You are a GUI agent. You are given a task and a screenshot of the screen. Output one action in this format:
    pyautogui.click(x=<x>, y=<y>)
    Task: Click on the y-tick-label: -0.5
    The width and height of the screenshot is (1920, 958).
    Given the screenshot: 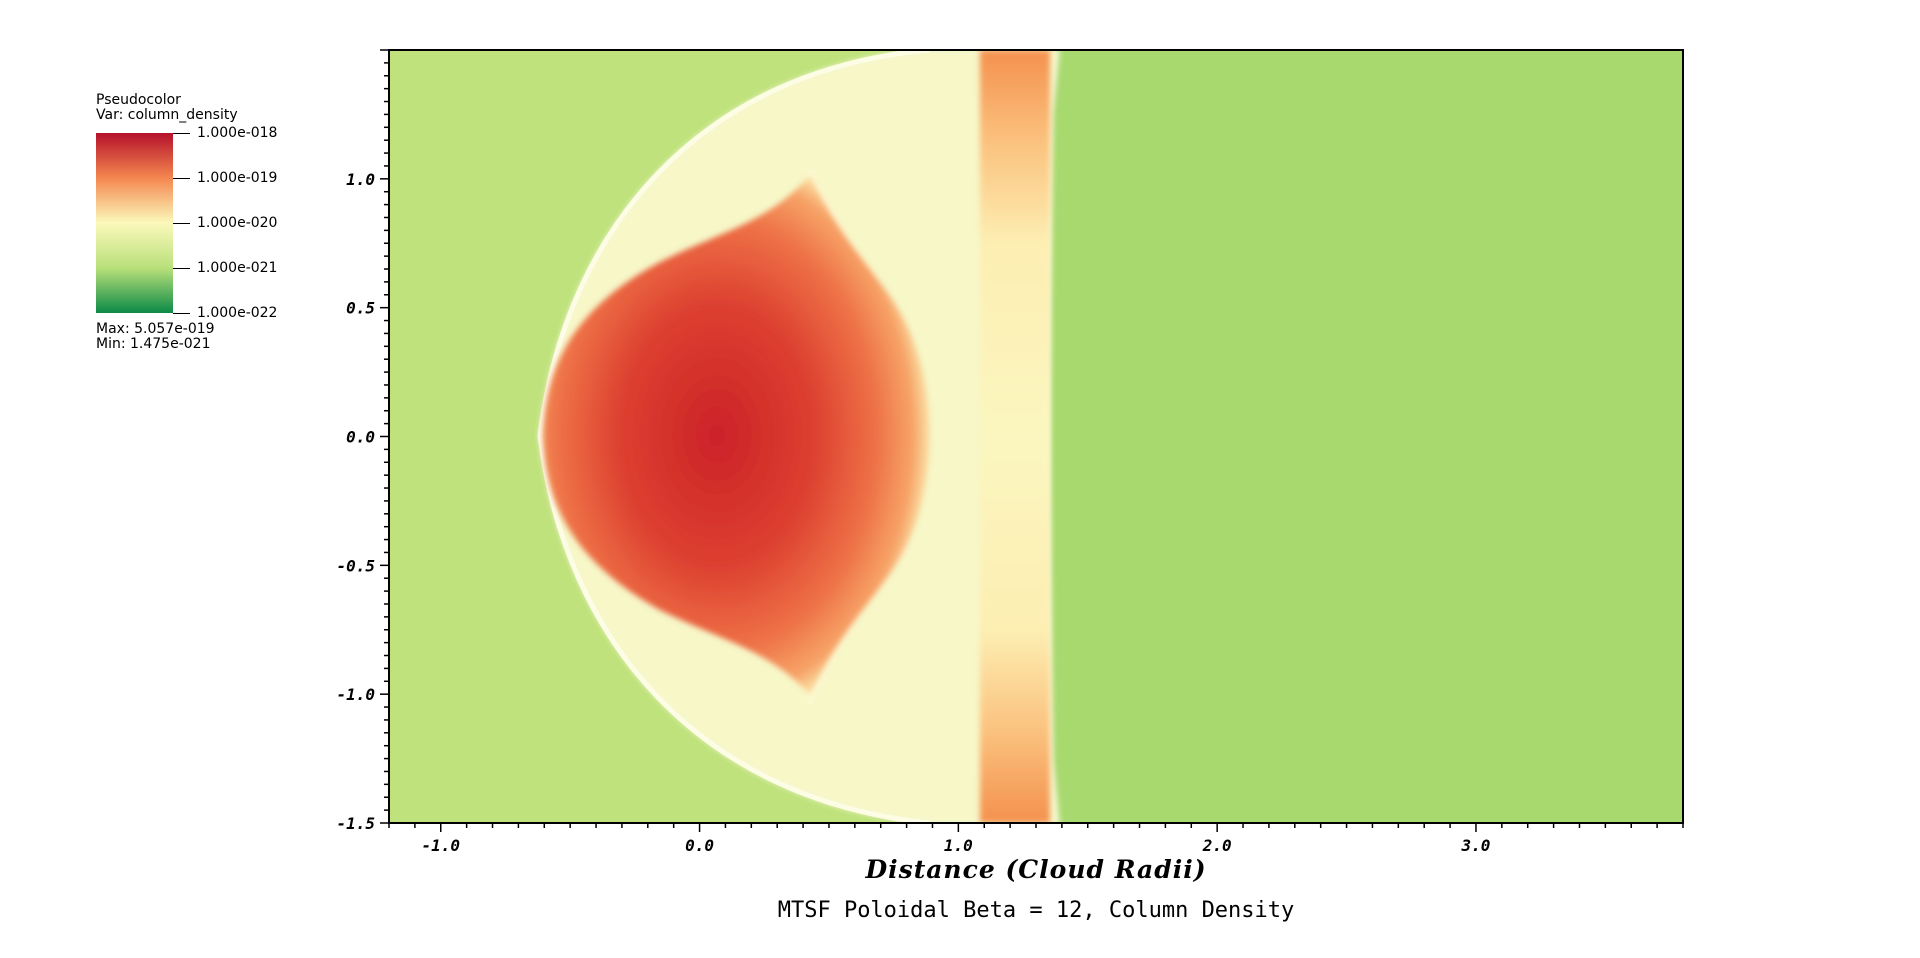 What is the action you would take?
    pyautogui.click(x=355, y=565)
    